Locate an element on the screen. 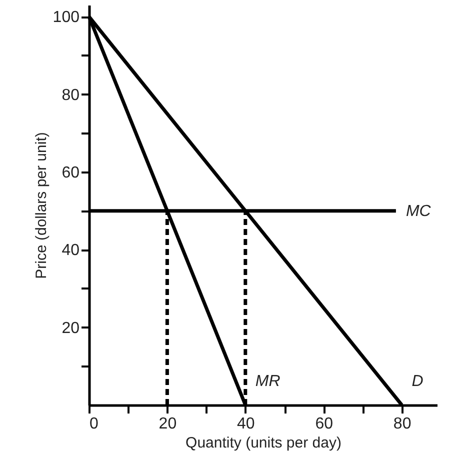 Image resolution: width=450 pixels, height=462 pixels. y-tick-label: 100 is located at coordinates (66, 17).